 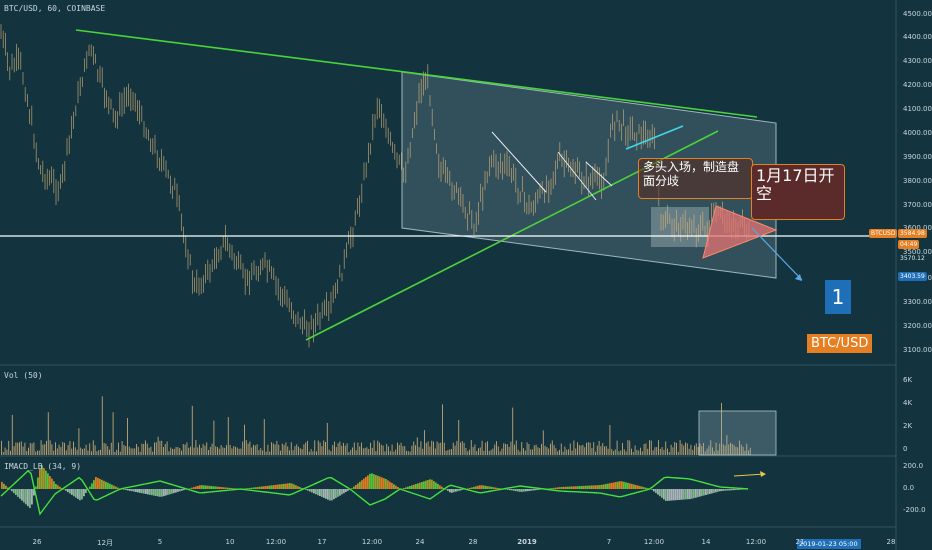 What do you see at coordinates (798, 192) in the screenshot?
I see `gap-short-note: 1月17日开空` at bounding box center [798, 192].